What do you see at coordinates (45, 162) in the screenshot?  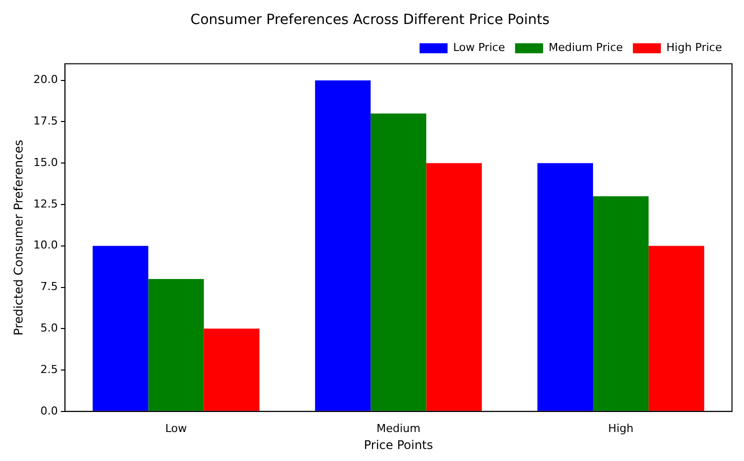 I see `y-tick-label: 15.0` at bounding box center [45, 162].